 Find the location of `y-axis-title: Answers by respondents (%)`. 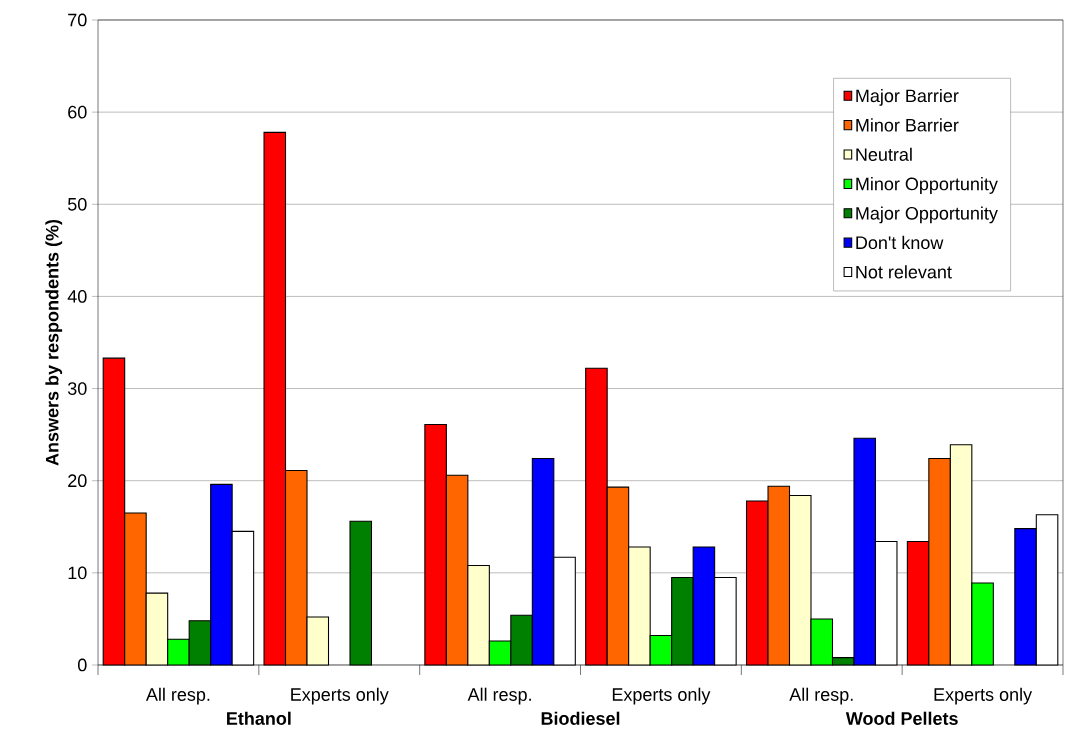

y-axis-title: Answers by respondents (%) is located at coordinates (54, 342).